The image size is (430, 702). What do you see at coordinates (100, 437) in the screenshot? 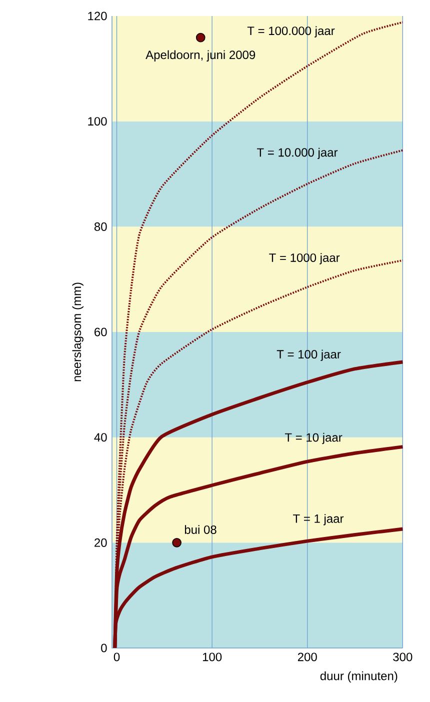
I see `y-tick-label: 40` at bounding box center [100, 437].